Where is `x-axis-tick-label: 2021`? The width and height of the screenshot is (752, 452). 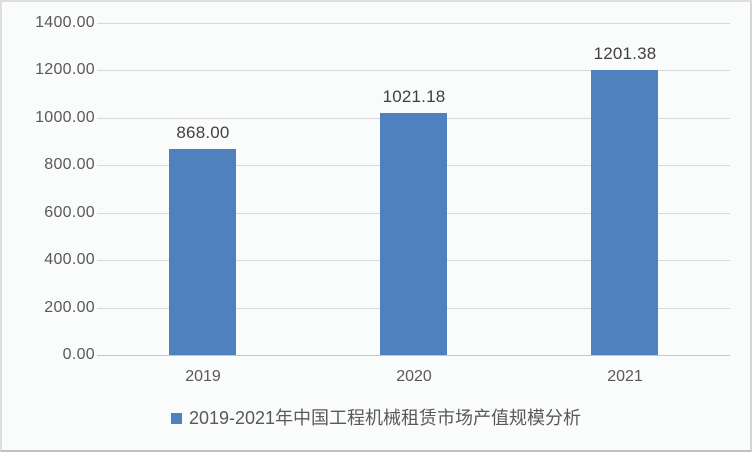
x-axis-tick-label: 2021 is located at coordinates (625, 376).